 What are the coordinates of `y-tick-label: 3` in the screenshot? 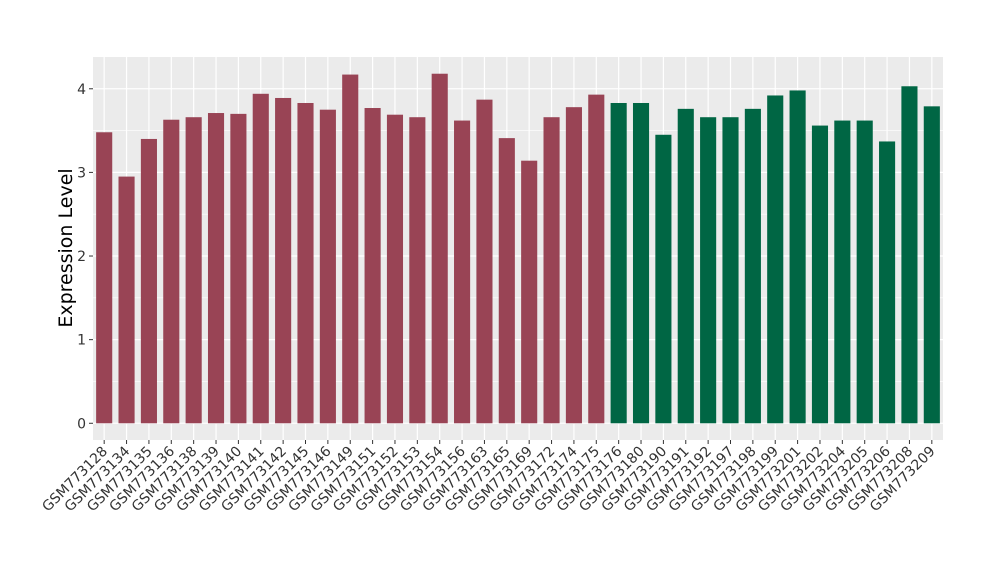 It's located at (81, 173).